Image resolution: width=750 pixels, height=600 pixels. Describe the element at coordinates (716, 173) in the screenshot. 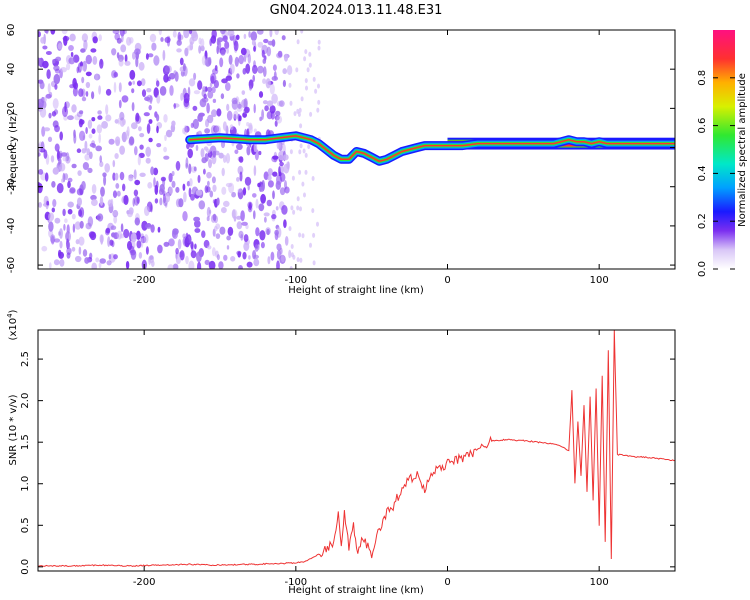

I see `colorbar-ticks: 0.0 0.2 0.4 0.6 0.8` at that location.